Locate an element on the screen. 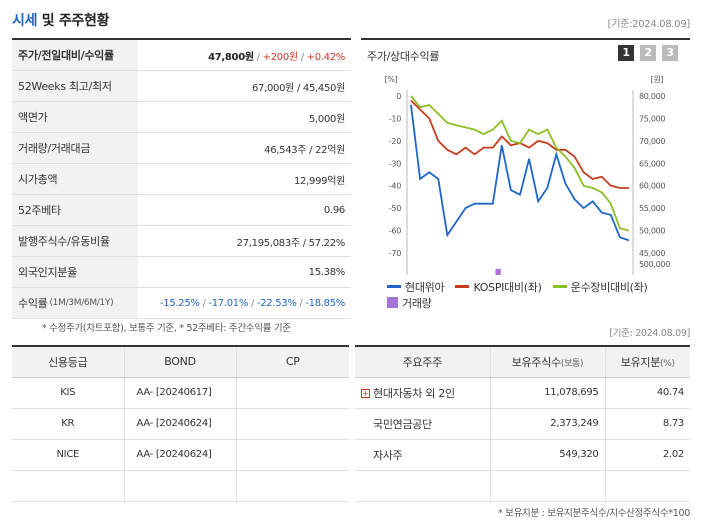 Image resolution: width=702 pixels, height=525 pixels. ownership-ratio: 8.73 is located at coordinates (647, 424).